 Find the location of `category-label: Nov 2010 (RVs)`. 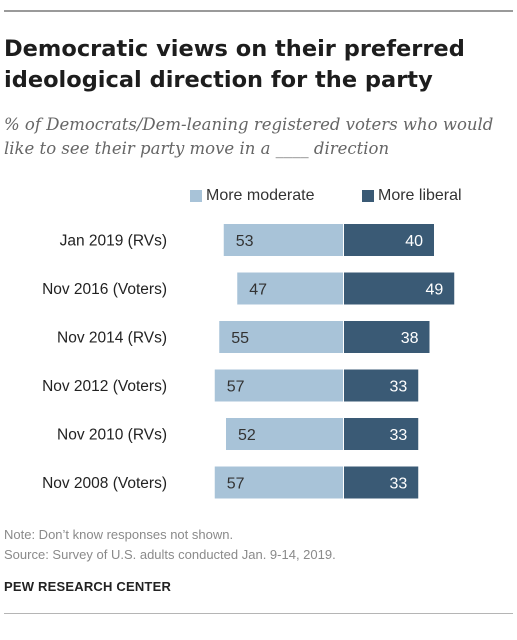

category-label: Nov 2010 (RVs) is located at coordinates (112, 435).